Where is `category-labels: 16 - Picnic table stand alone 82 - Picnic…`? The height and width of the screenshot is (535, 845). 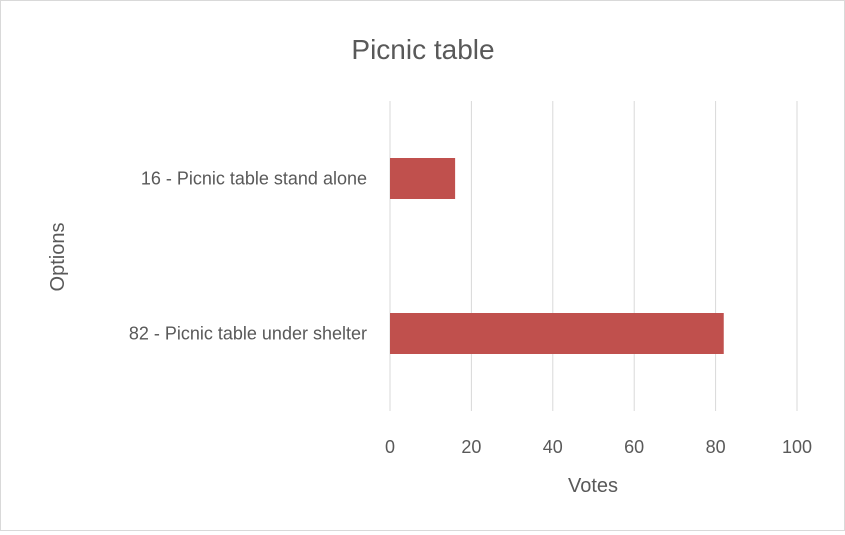 category-labels: 16 - Picnic table stand alone 82 - Picnic… is located at coordinates (248, 256).